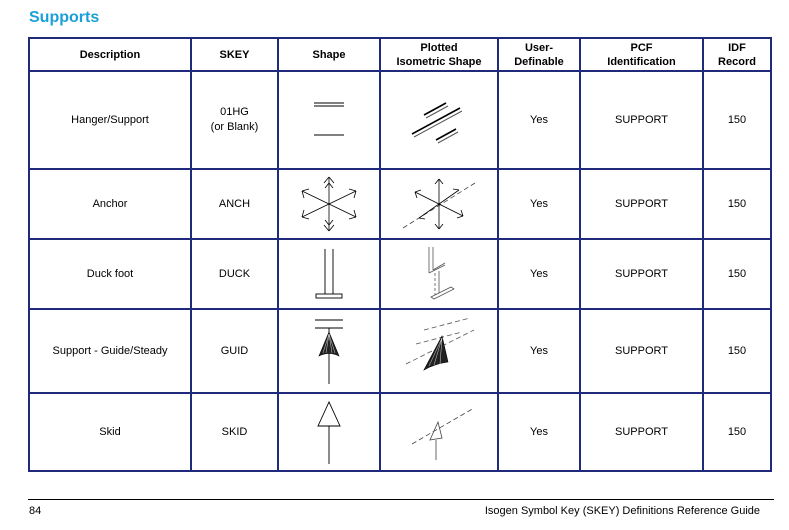 The width and height of the screenshot is (789, 530). I want to click on hanger-support-isometric-icon, so click(437, 123).